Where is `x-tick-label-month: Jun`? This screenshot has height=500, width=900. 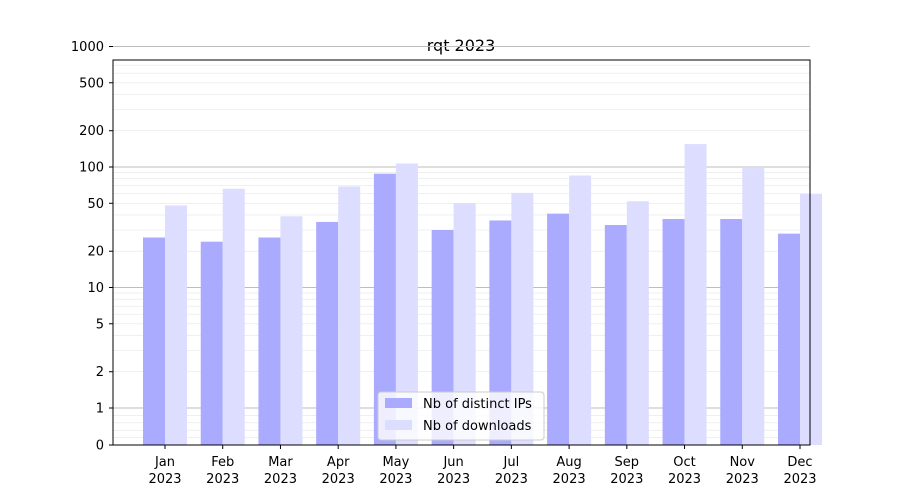 x-tick-label-month: Jun is located at coordinates (452, 462).